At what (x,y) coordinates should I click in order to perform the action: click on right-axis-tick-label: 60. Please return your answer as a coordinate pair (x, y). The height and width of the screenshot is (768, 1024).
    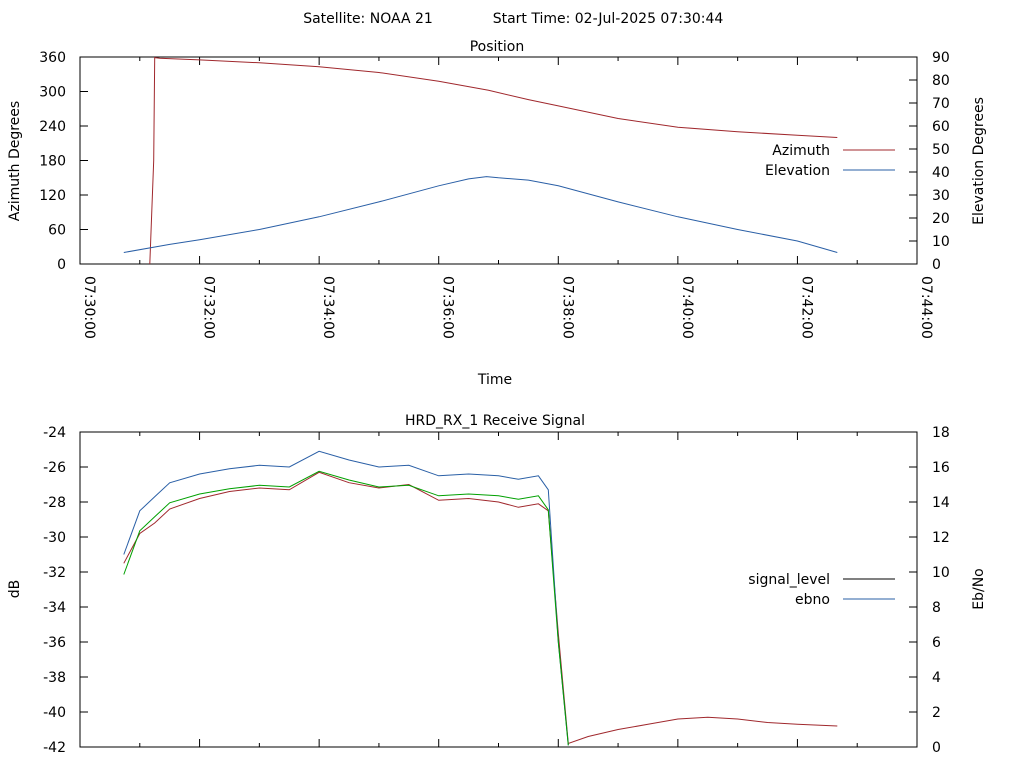
    Looking at the image, I should click on (941, 127).